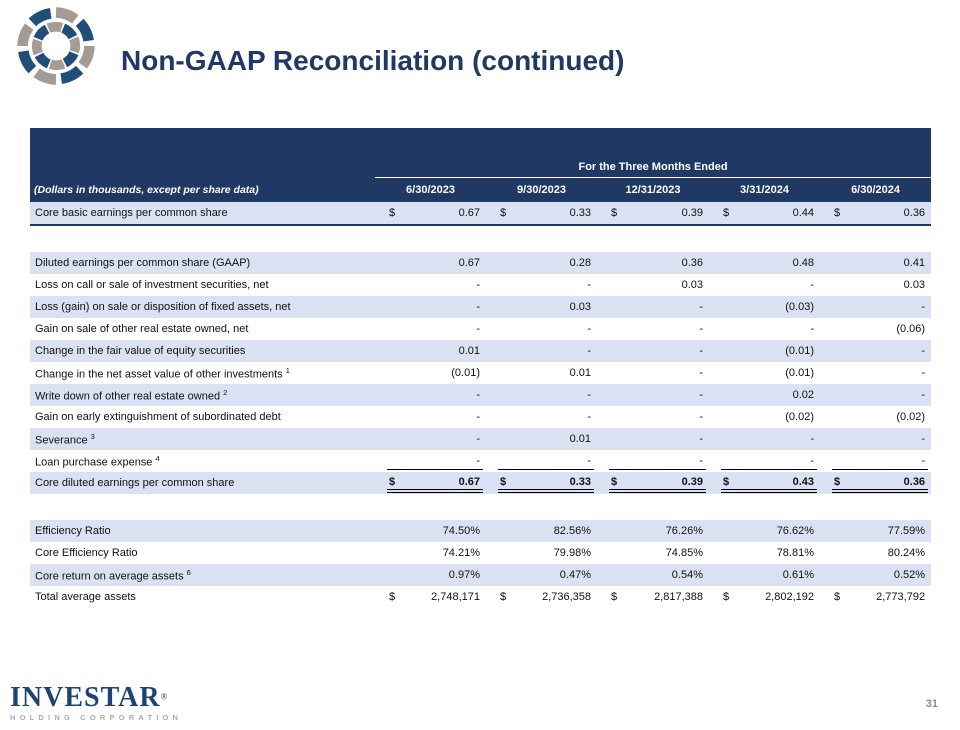  I want to click on value-cell: 0.61%, so click(764, 575).